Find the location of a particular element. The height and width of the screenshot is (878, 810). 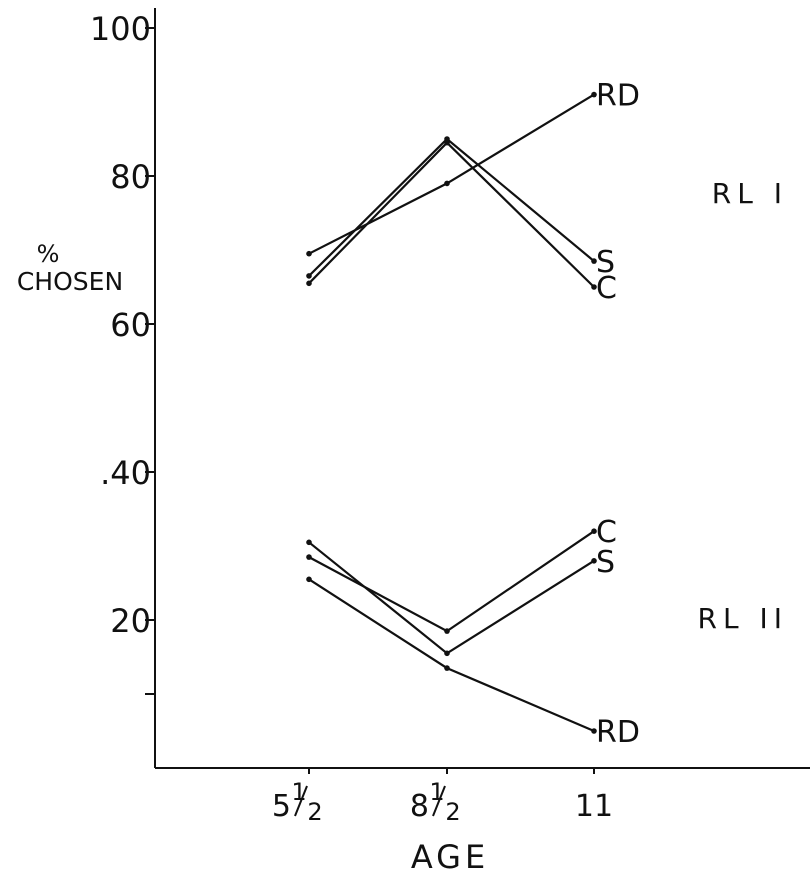

x-tick-whole: 11 is located at coordinates (594, 806).